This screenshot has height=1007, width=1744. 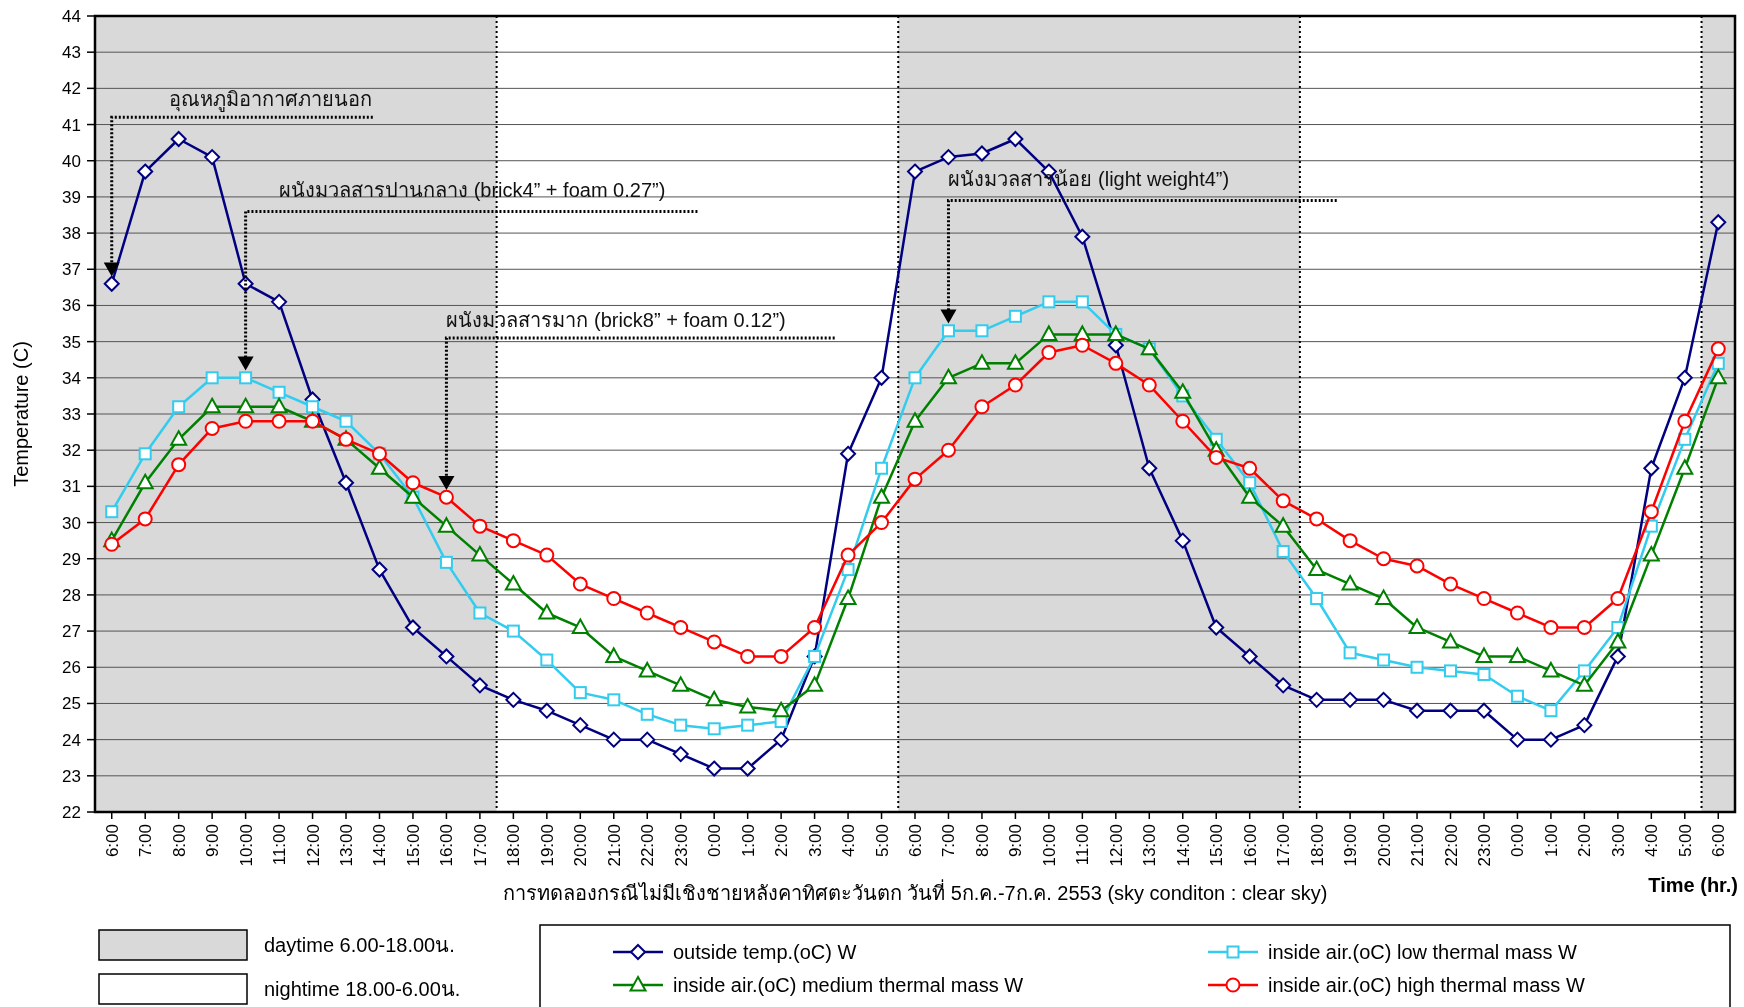 What do you see at coordinates (71, 559) in the screenshot?
I see `y-tick-label: 29` at bounding box center [71, 559].